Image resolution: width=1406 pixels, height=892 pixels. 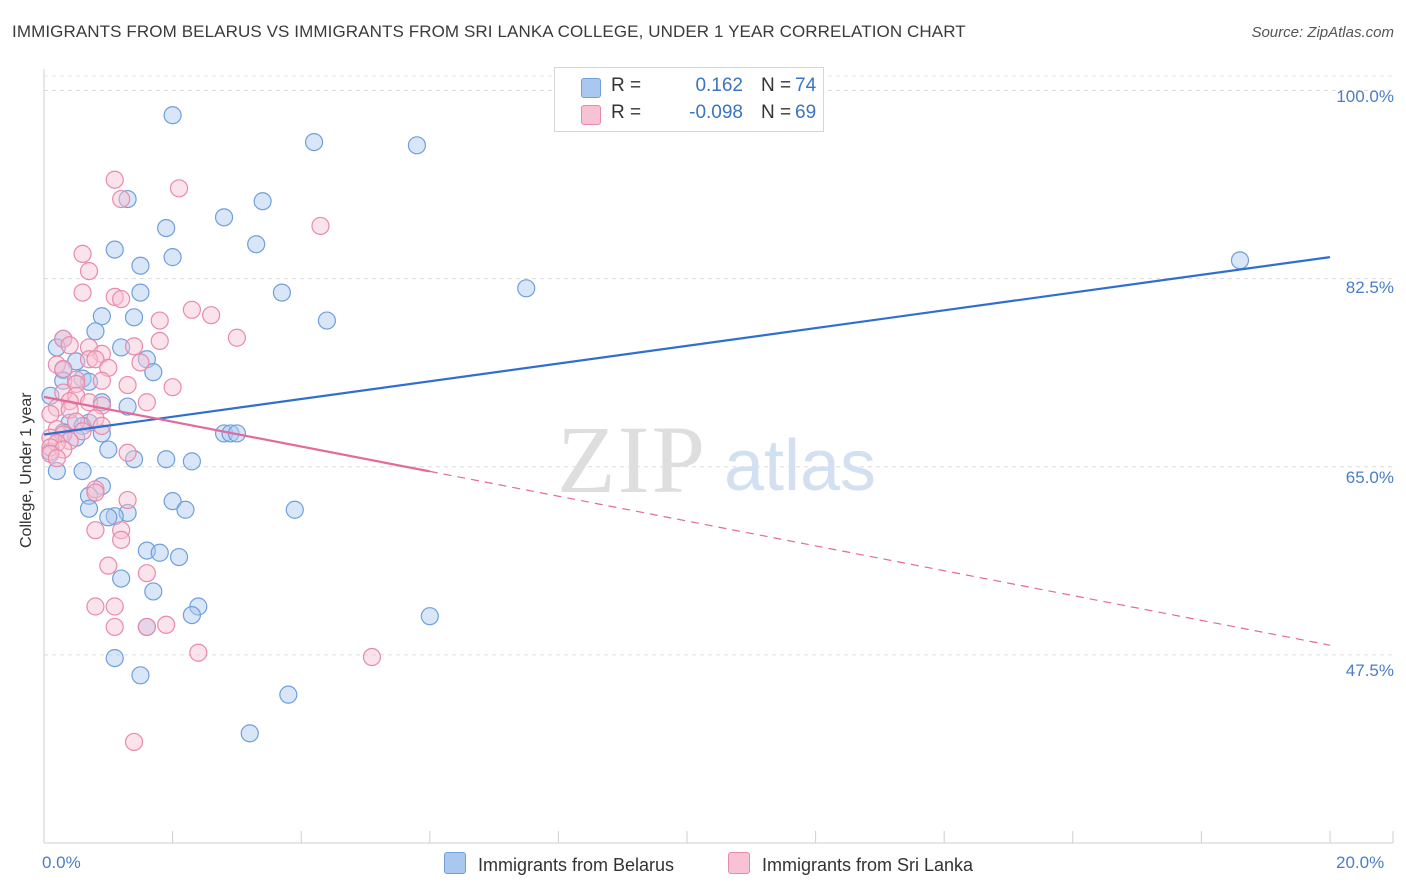 I want to click on bottom-legend-srilanka: Immigrants from Sri Lanka, so click(x=850, y=864).